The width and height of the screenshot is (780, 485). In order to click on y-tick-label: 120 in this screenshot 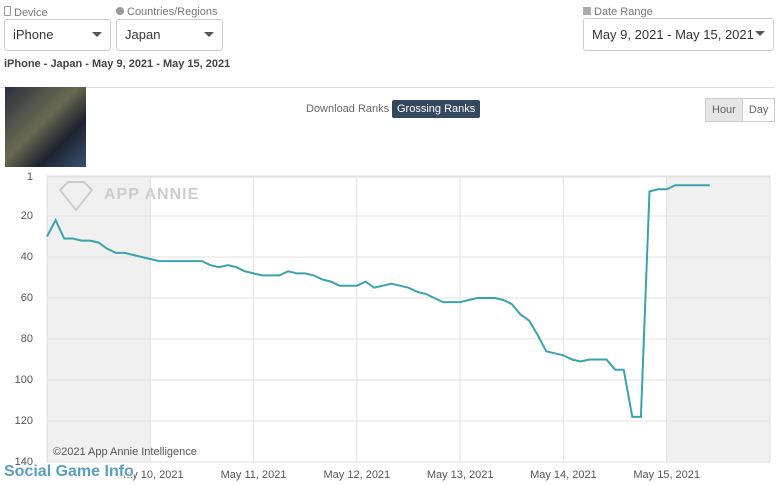, I will do `click(24, 421)`.